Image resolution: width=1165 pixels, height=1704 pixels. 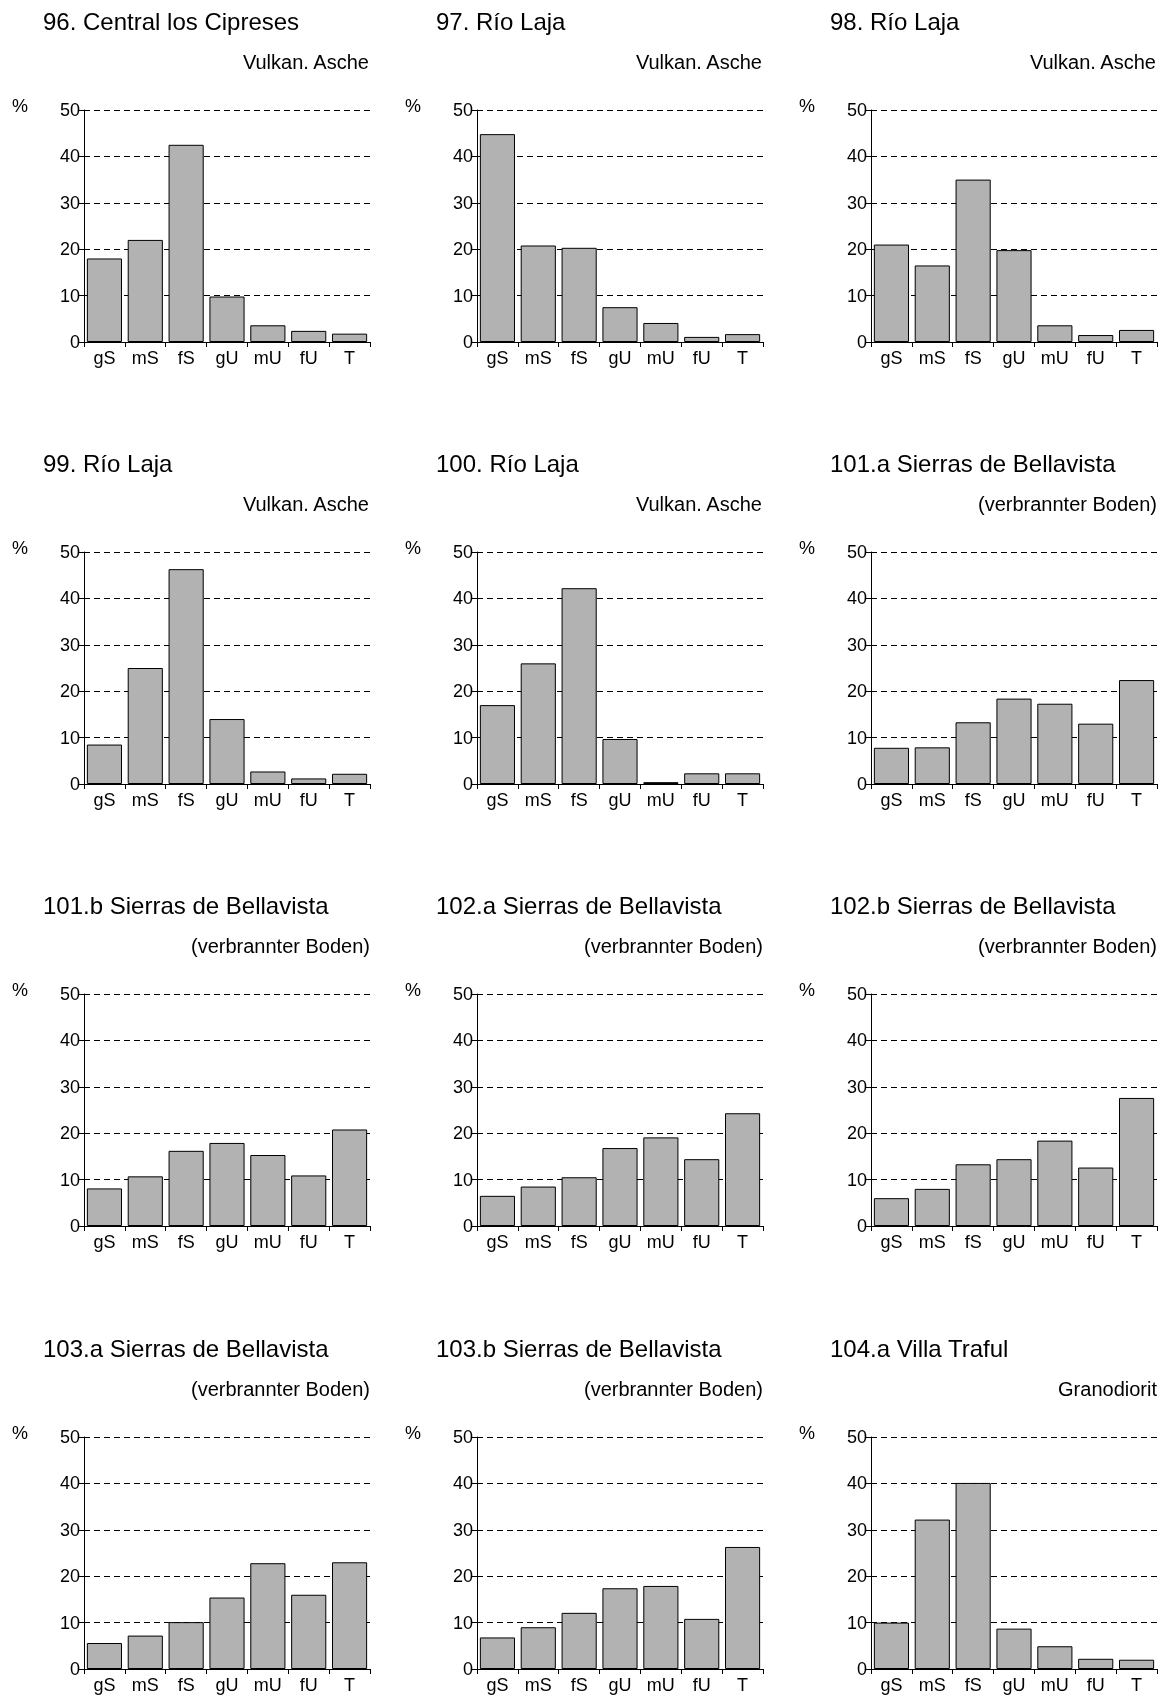 I want to click on chart-title: 103.b Sierras de Bellavista, so click(x=579, y=1348).